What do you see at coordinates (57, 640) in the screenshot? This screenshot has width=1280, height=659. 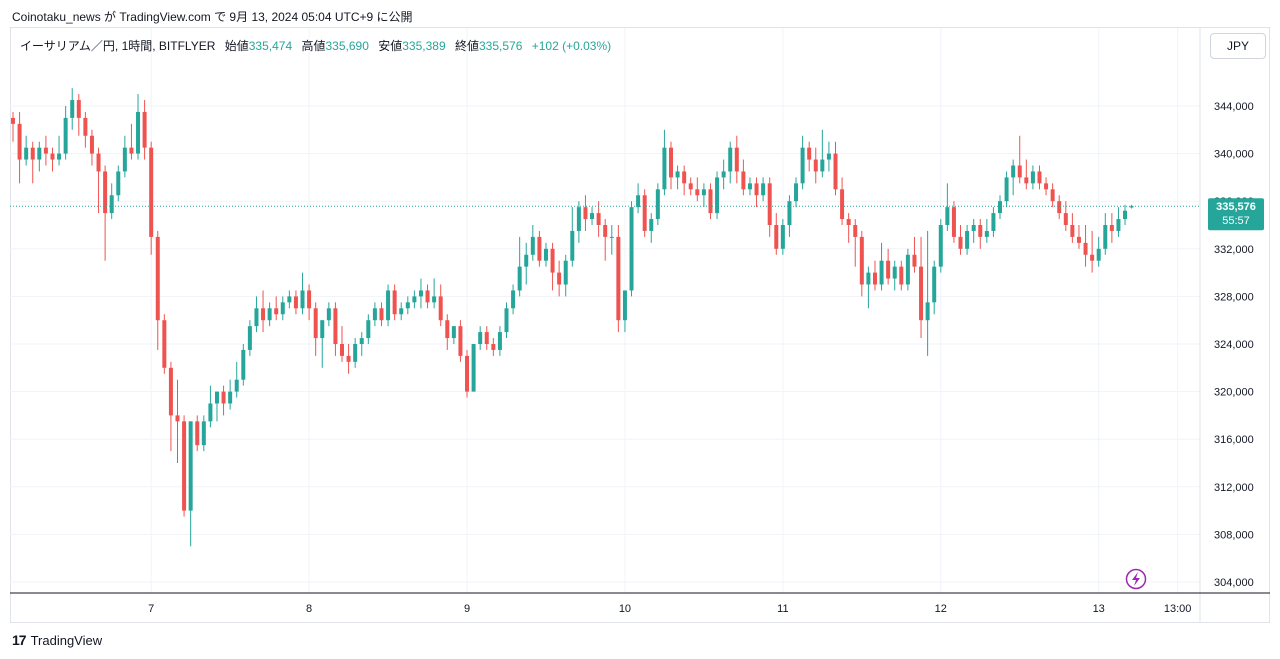 I see `footer-brand: 17 TradingView` at bounding box center [57, 640].